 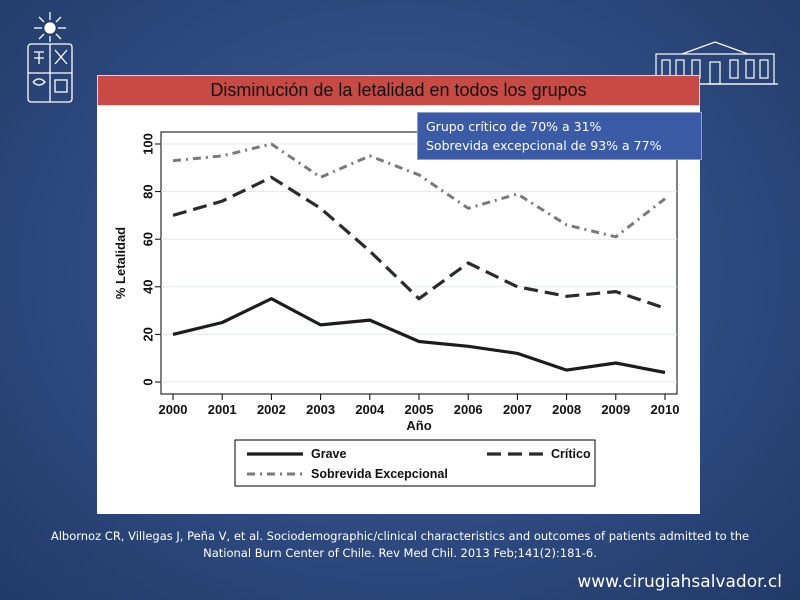 I want to click on legend-label-1: Grave, so click(x=328, y=454).